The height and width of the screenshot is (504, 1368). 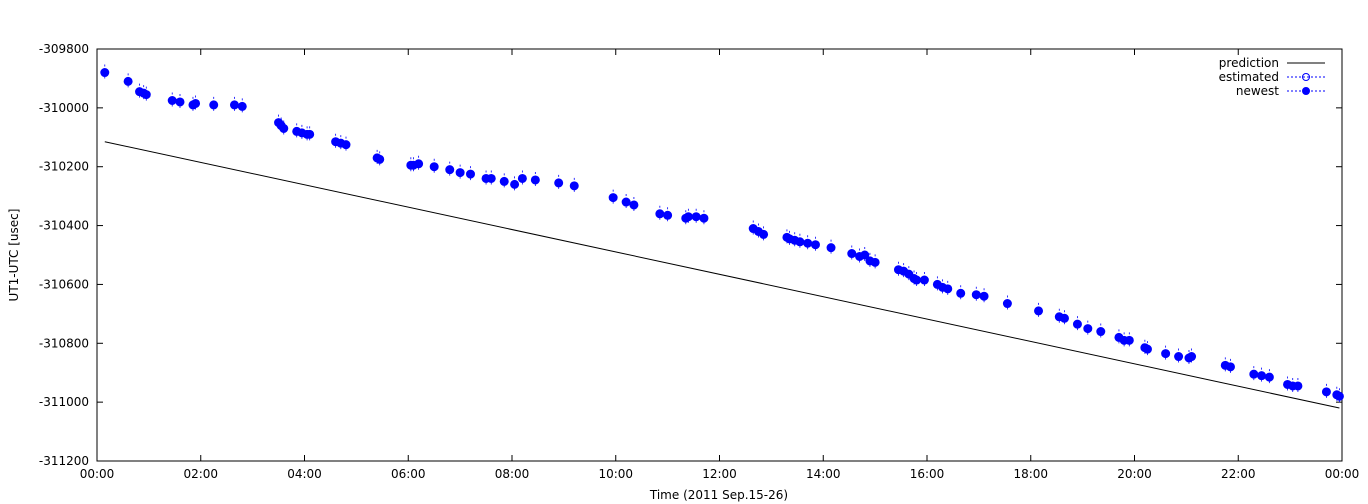 What do you see at coordinates (1030, 474) in the screenshot?
I see `x-tick-label: 18:00` at bounding box center [1030, 474].